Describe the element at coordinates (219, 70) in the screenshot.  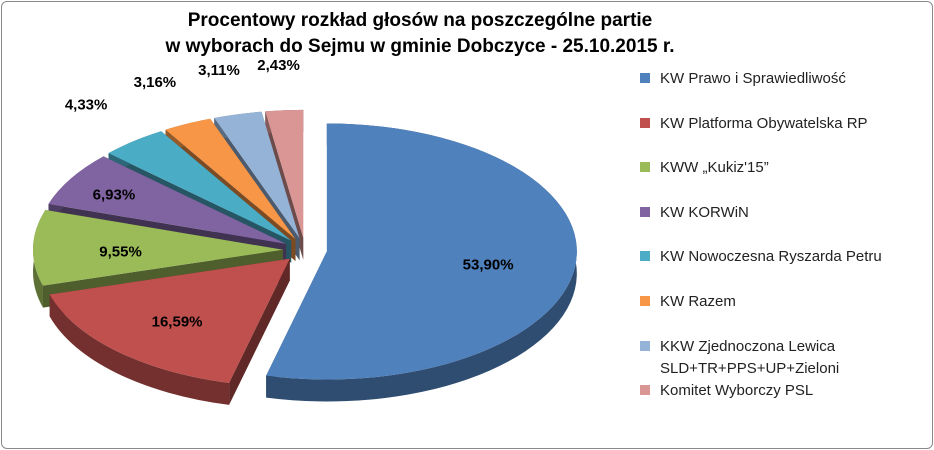
I see `data-label: 3,11%` at that location.